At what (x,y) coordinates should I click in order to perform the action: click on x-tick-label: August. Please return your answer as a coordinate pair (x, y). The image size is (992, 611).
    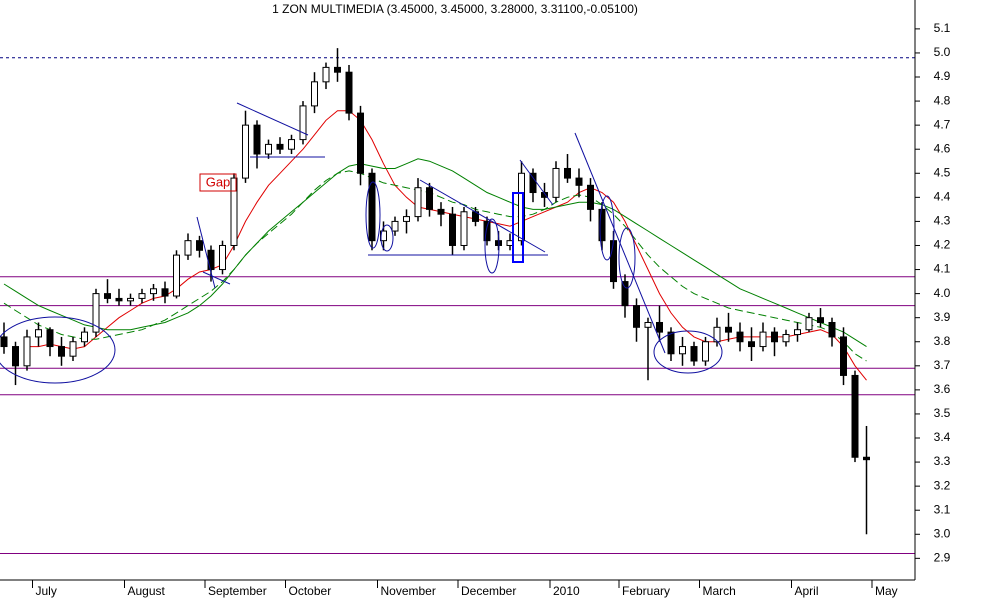
    Looking at the image, I should click on (147, 591).